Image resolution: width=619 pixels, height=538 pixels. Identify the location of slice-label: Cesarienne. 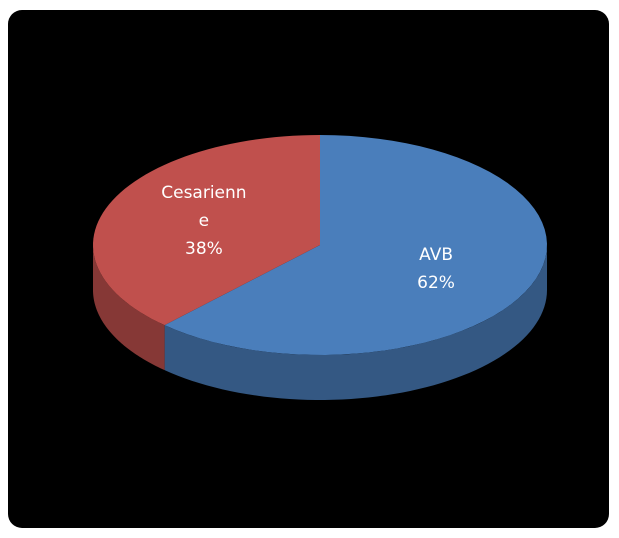
(204, 206).